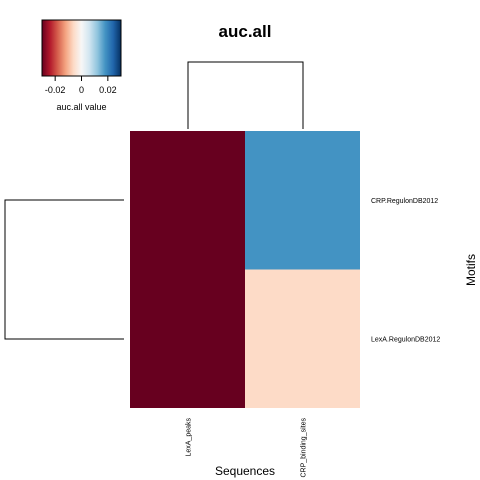 This screenshot has width=480, height=480. What do you see at coordinates (81, 107) in the screenshot?
I see `color-key-title: auc.all value` at bounding box center [81, 107].